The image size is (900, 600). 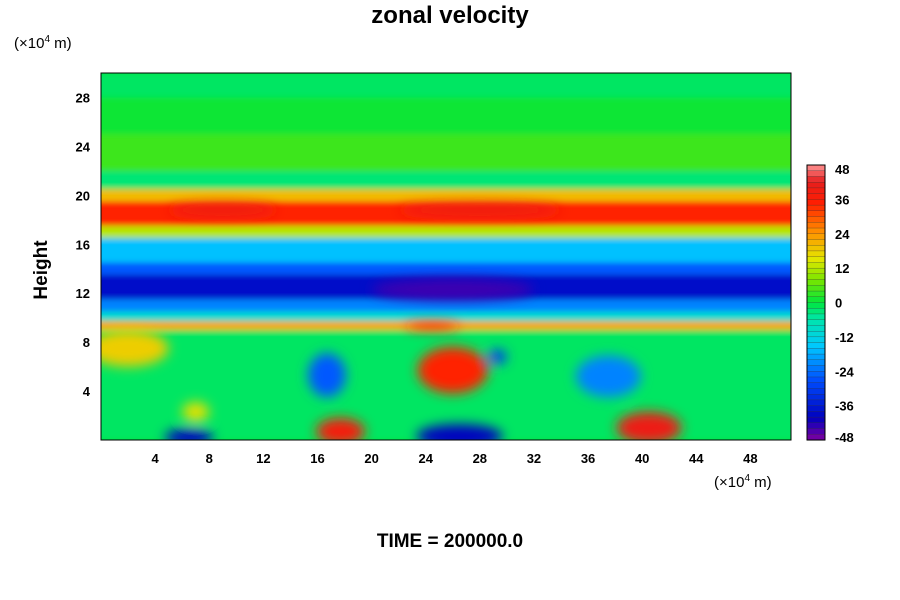 What do you see at coordinates (156, 458) in the screenshot?
I see `x-tick-label: 4` at bounding box center [156, 458].